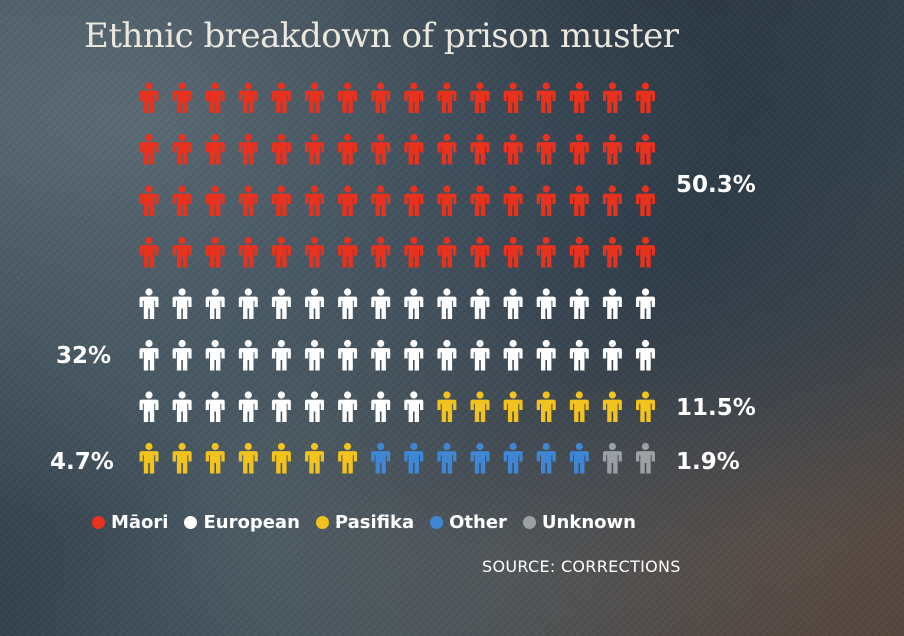 This screenshot has width=904, height=636. I want to click on label-other-pct: 4.7%, so click(82, 462).